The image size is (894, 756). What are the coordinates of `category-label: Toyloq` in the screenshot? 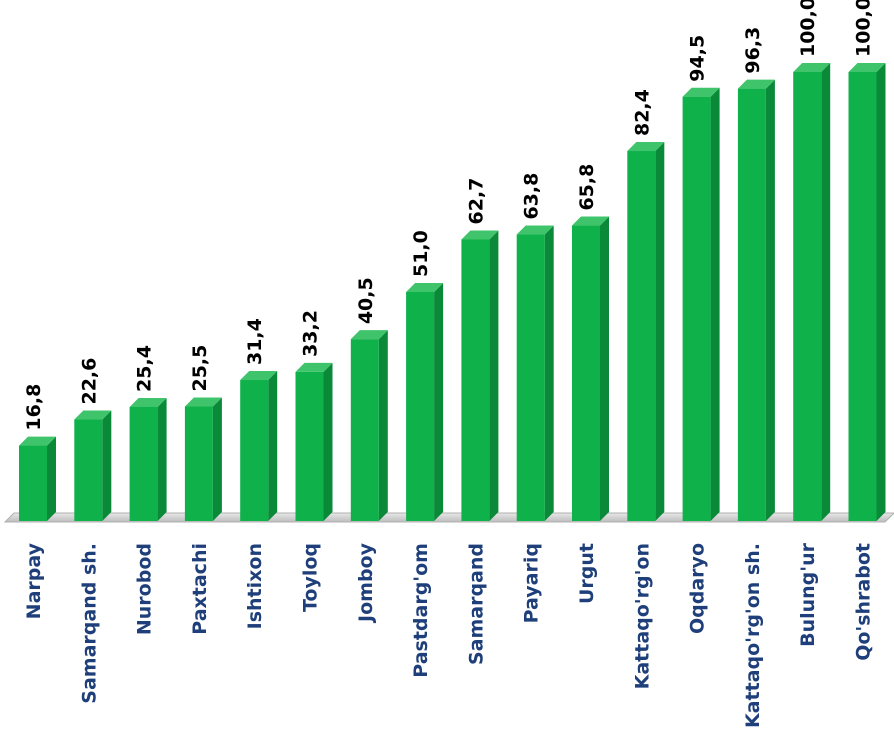 It's located at (311, 577).